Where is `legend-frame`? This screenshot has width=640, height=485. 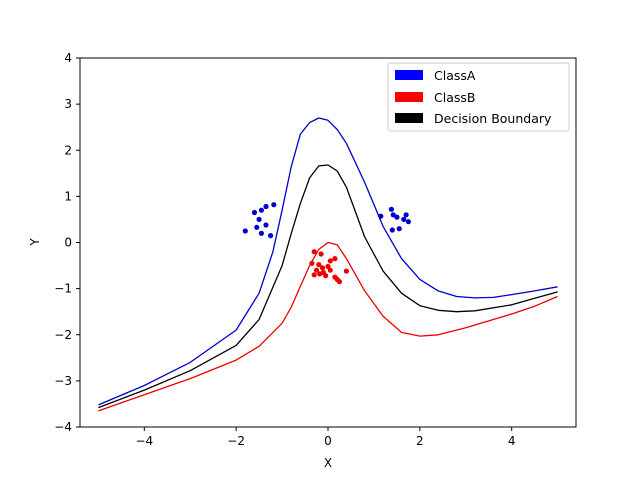
legend-frame is located at coordinates (478, 97).